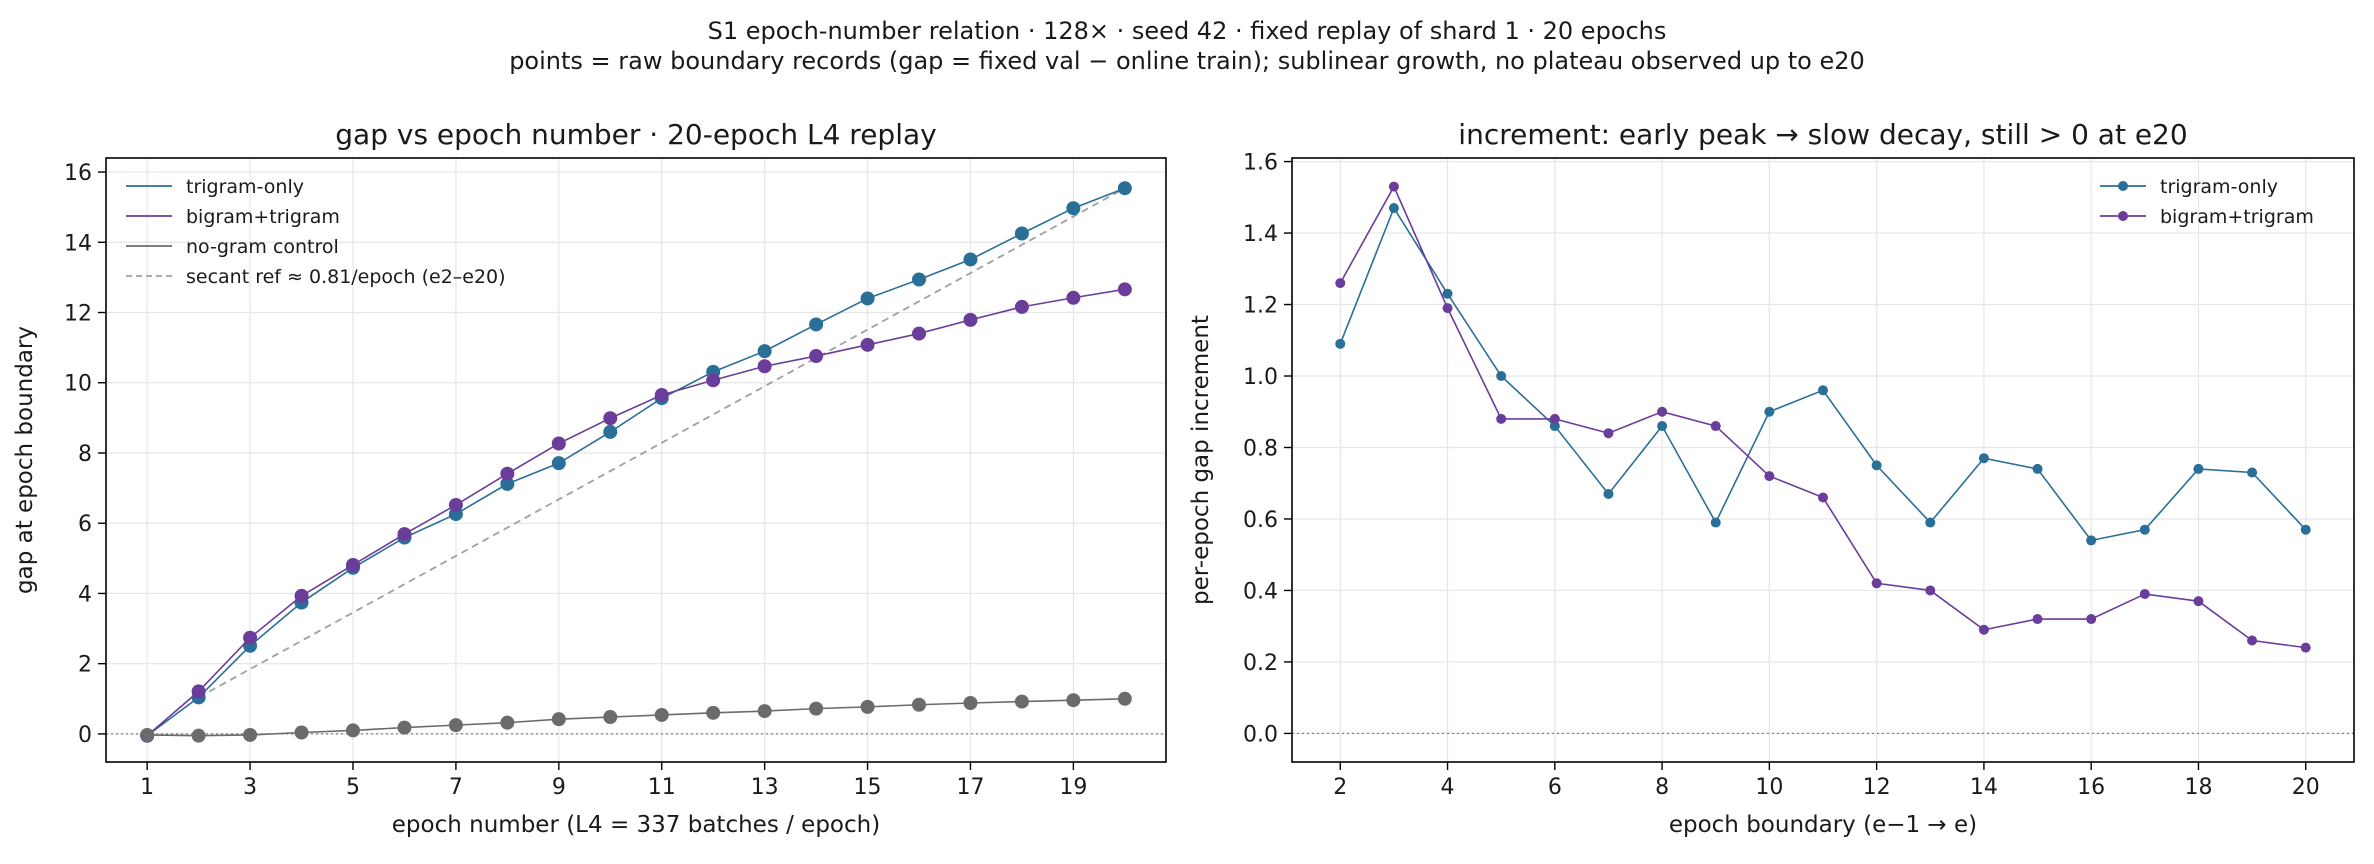  I want to click on legend-label: secant ref ≈ 0.81/epoch (e2–e20), so click(346, 277).